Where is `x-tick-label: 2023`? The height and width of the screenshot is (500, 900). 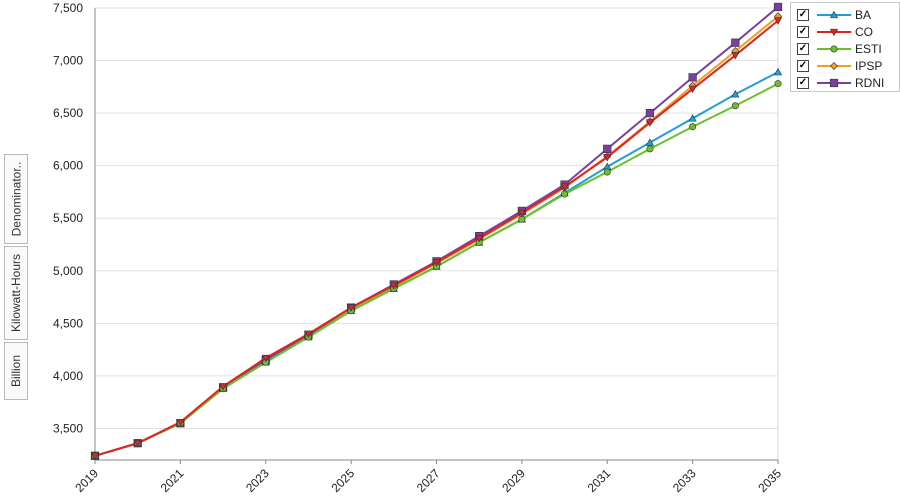 x-tick-label: 2023 is located at coordinates (257, 480).